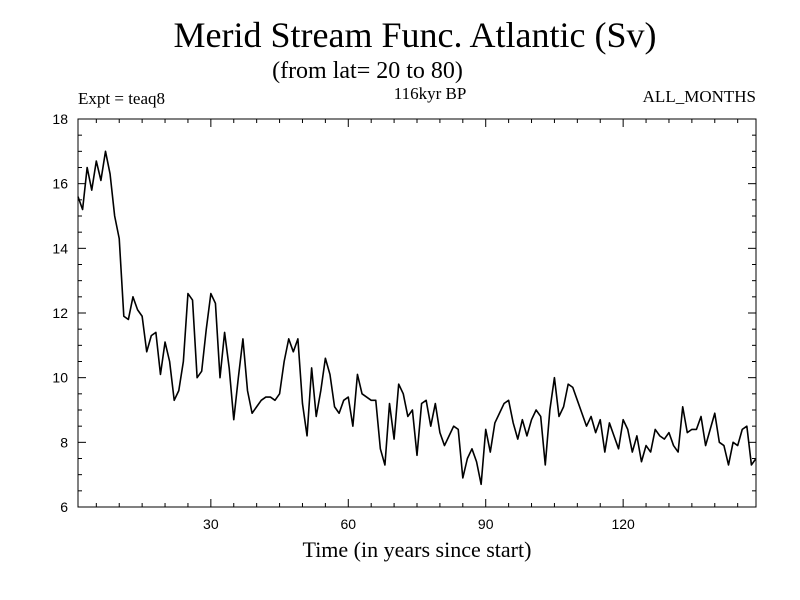 The image size is (800, 600). What do you see at coordinates (623, 524) in the screenshot?
I see `x-tick-label: 120` at bounding box center [623, 524].